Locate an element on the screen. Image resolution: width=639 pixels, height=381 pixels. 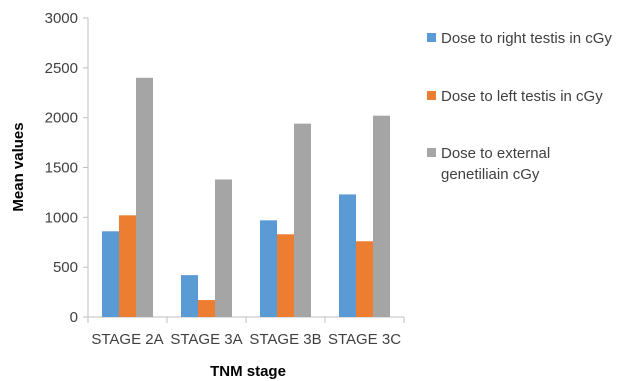
x-tick-label: STAGE 3C is located at coordinates (364, 339).